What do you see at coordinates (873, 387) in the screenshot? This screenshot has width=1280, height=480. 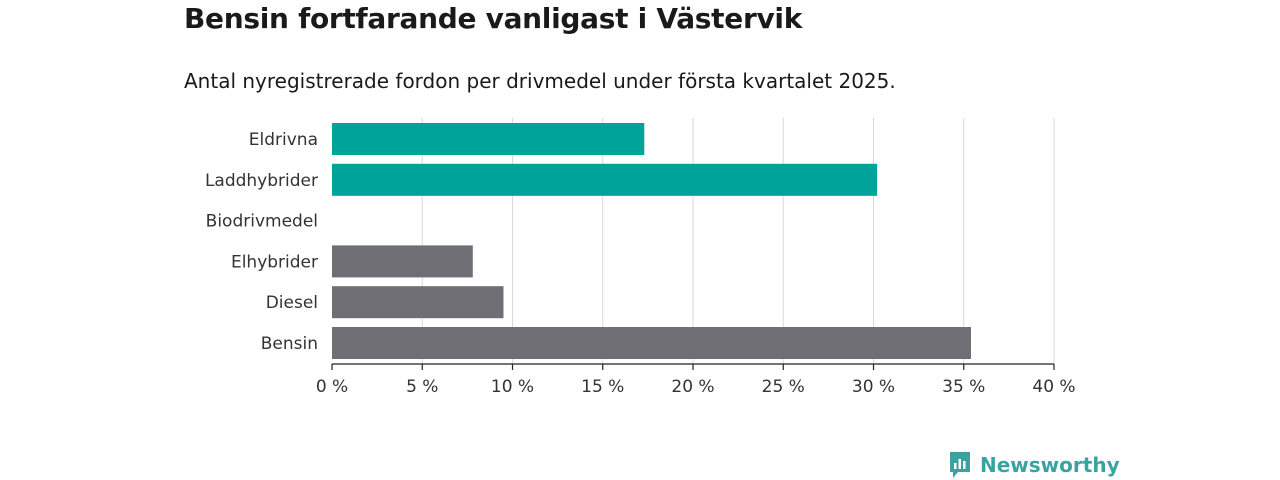 I see `x-tick-label: 30 %` at bounding box center [873, 387].